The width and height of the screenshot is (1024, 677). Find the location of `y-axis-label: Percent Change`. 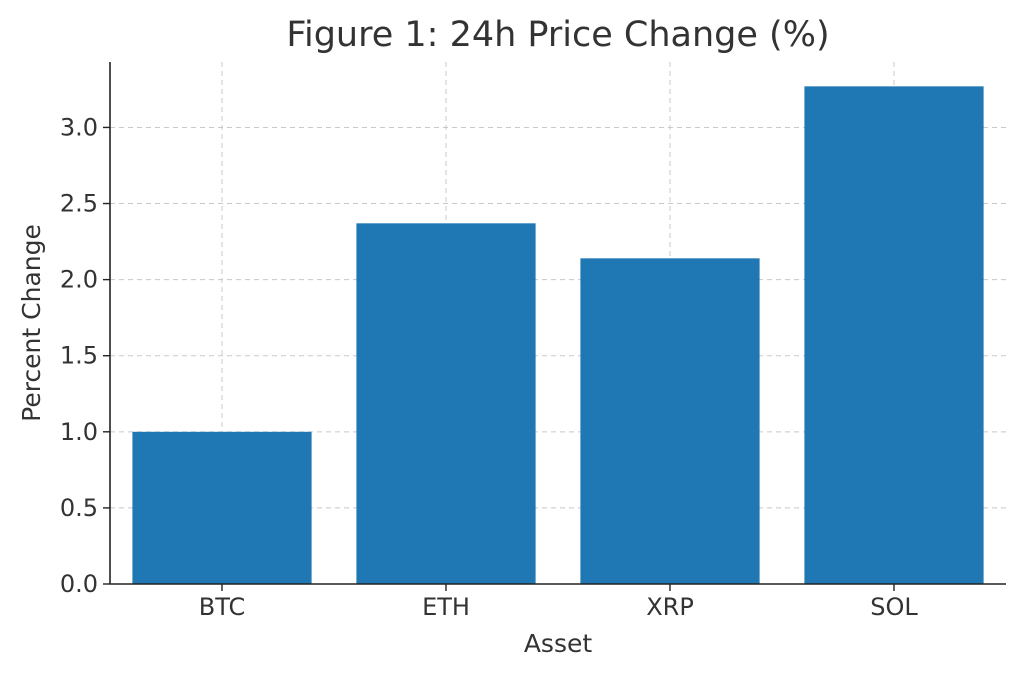

y-axis-label: Percent Change is located at coordinates (31, 323).